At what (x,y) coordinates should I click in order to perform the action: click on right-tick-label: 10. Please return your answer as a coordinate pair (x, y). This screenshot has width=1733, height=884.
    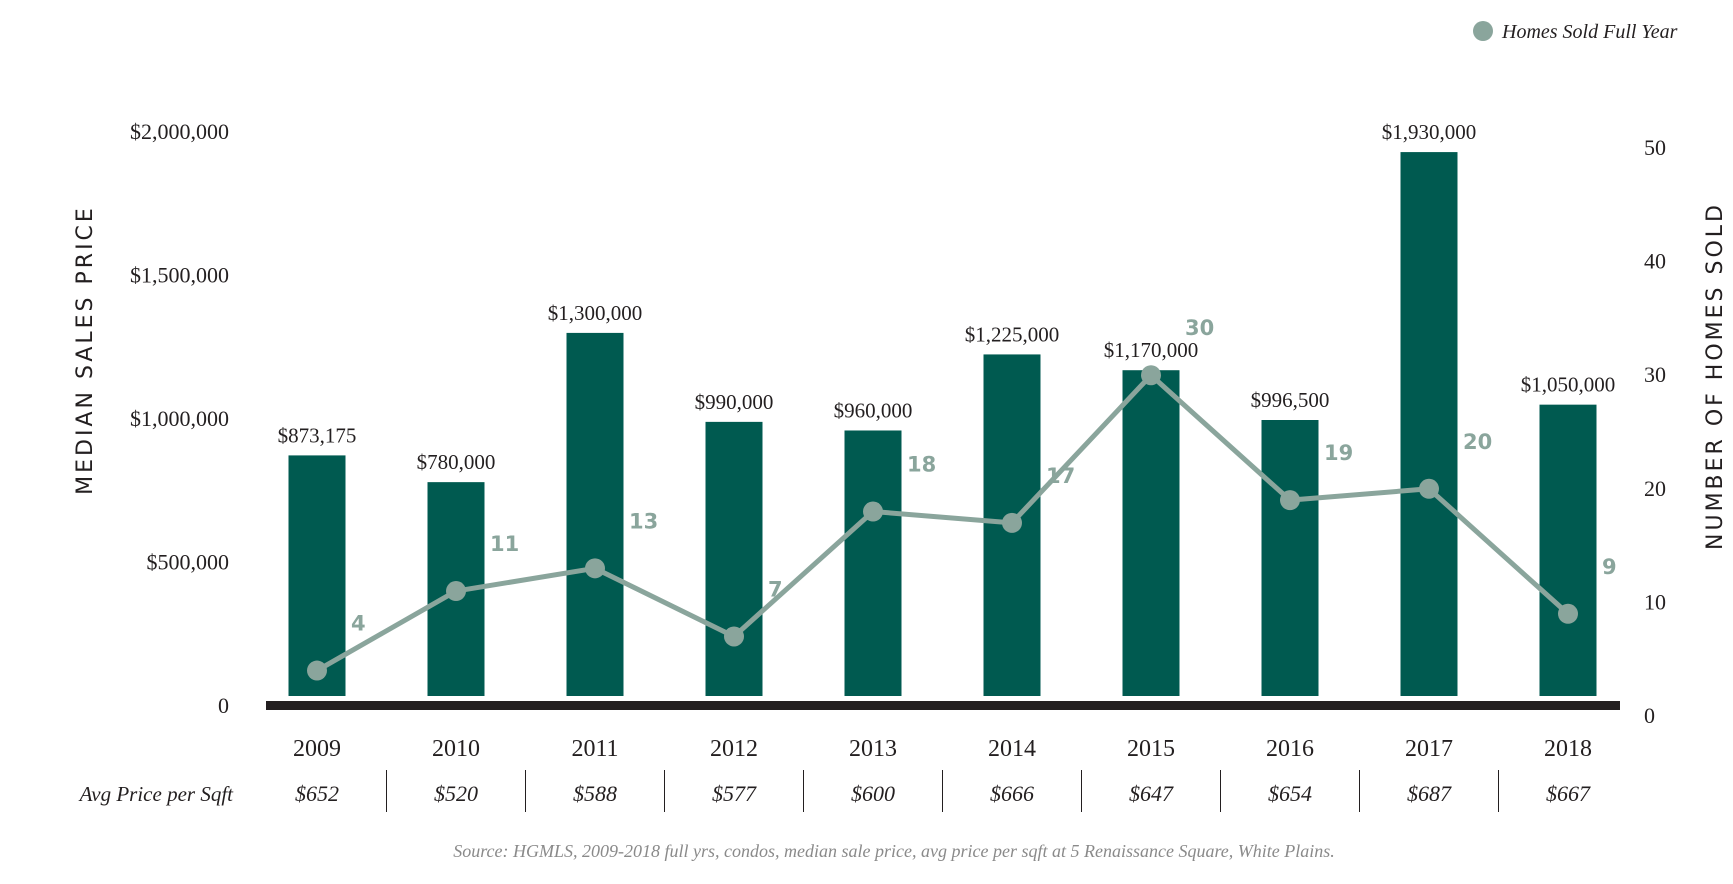
    Looking at the image, I should click on (1655, 601).